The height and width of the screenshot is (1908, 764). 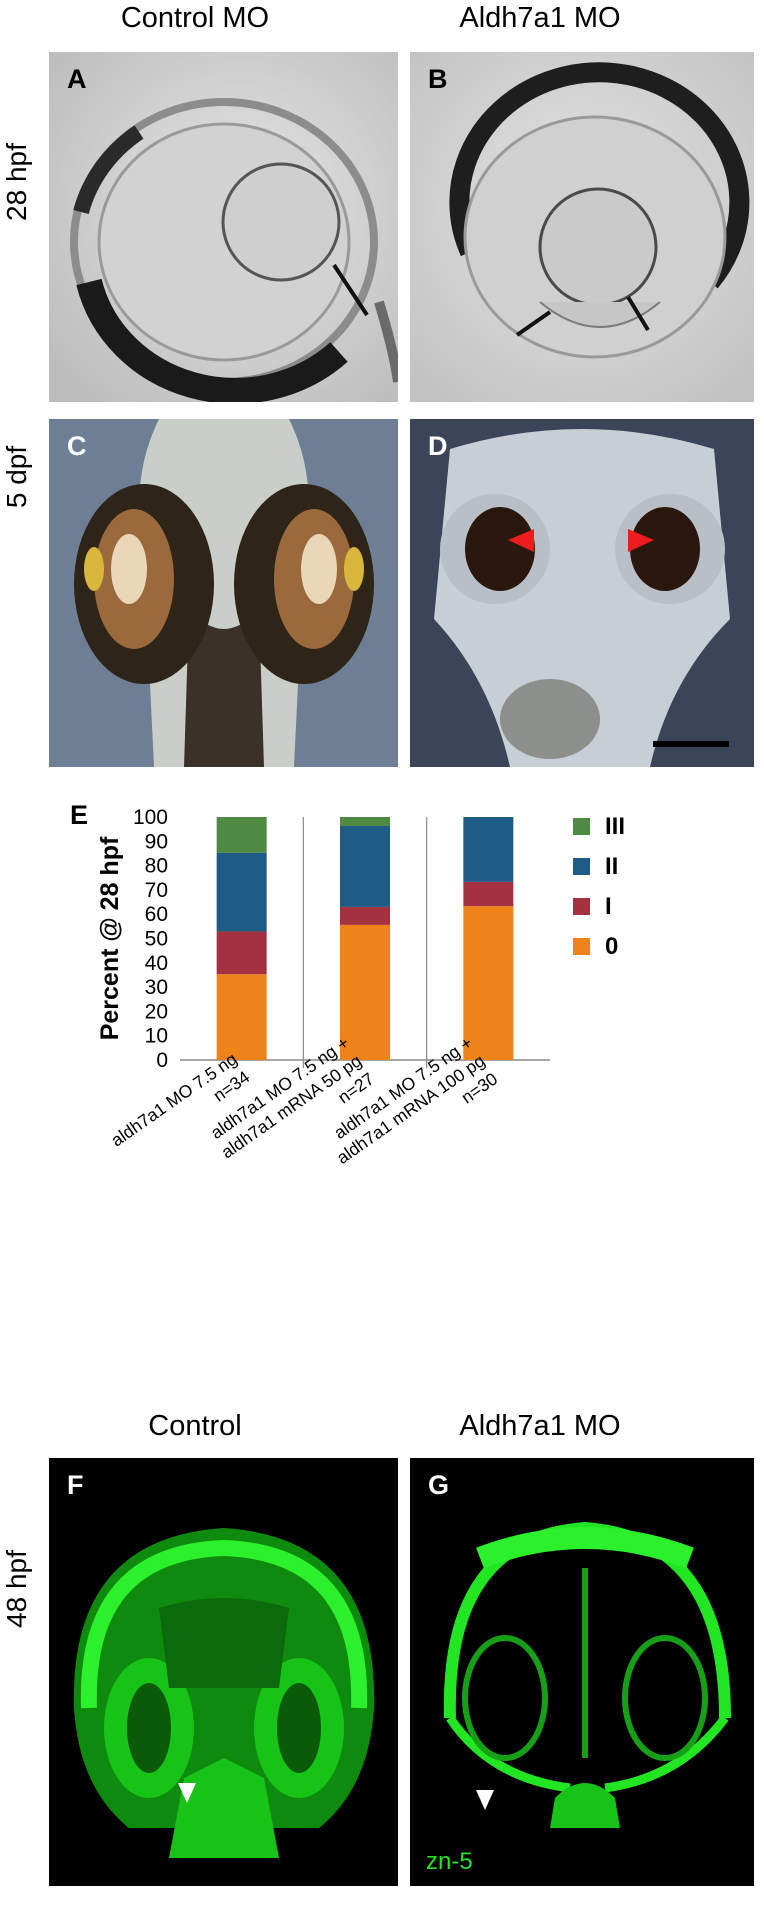 I want to click on y-tick-label: 30, so click(x=156, y=987).